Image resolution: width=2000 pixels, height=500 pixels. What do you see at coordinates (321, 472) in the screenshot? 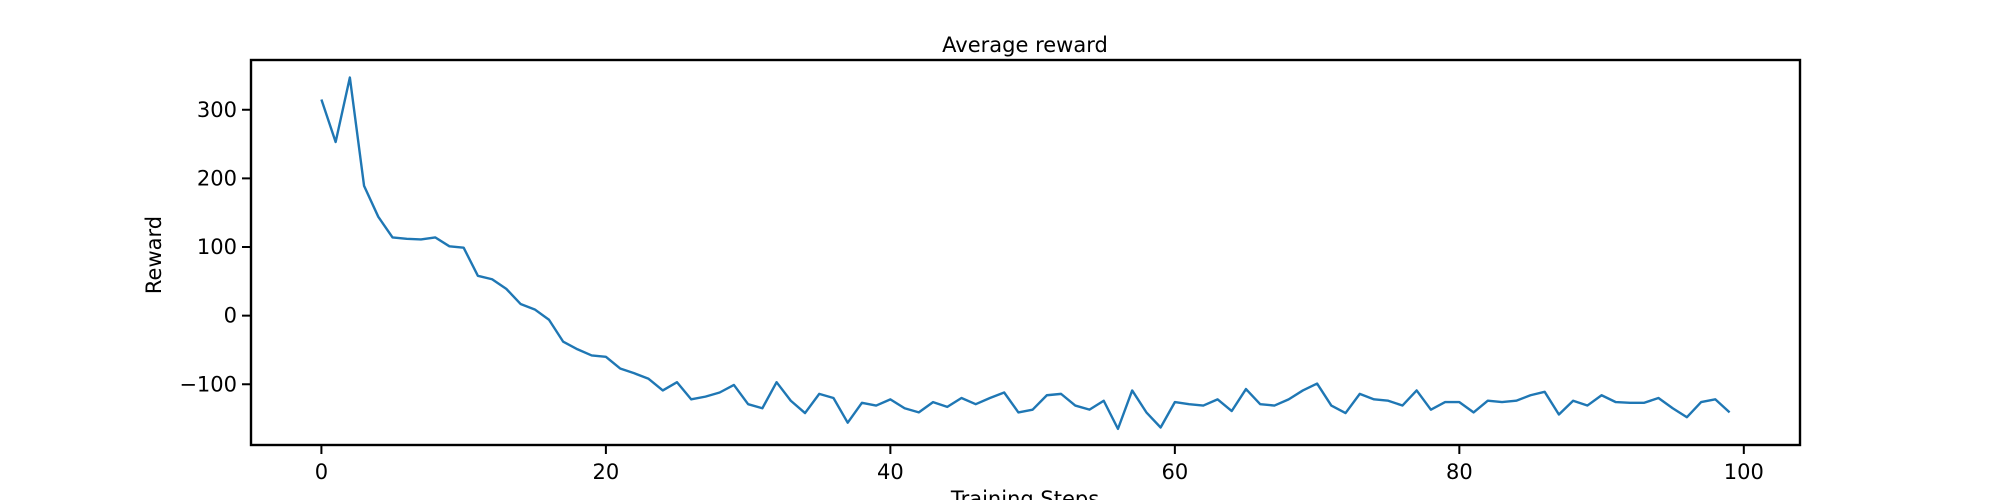
I see `x-tick-label: 0` at bounding box center [321, 472].